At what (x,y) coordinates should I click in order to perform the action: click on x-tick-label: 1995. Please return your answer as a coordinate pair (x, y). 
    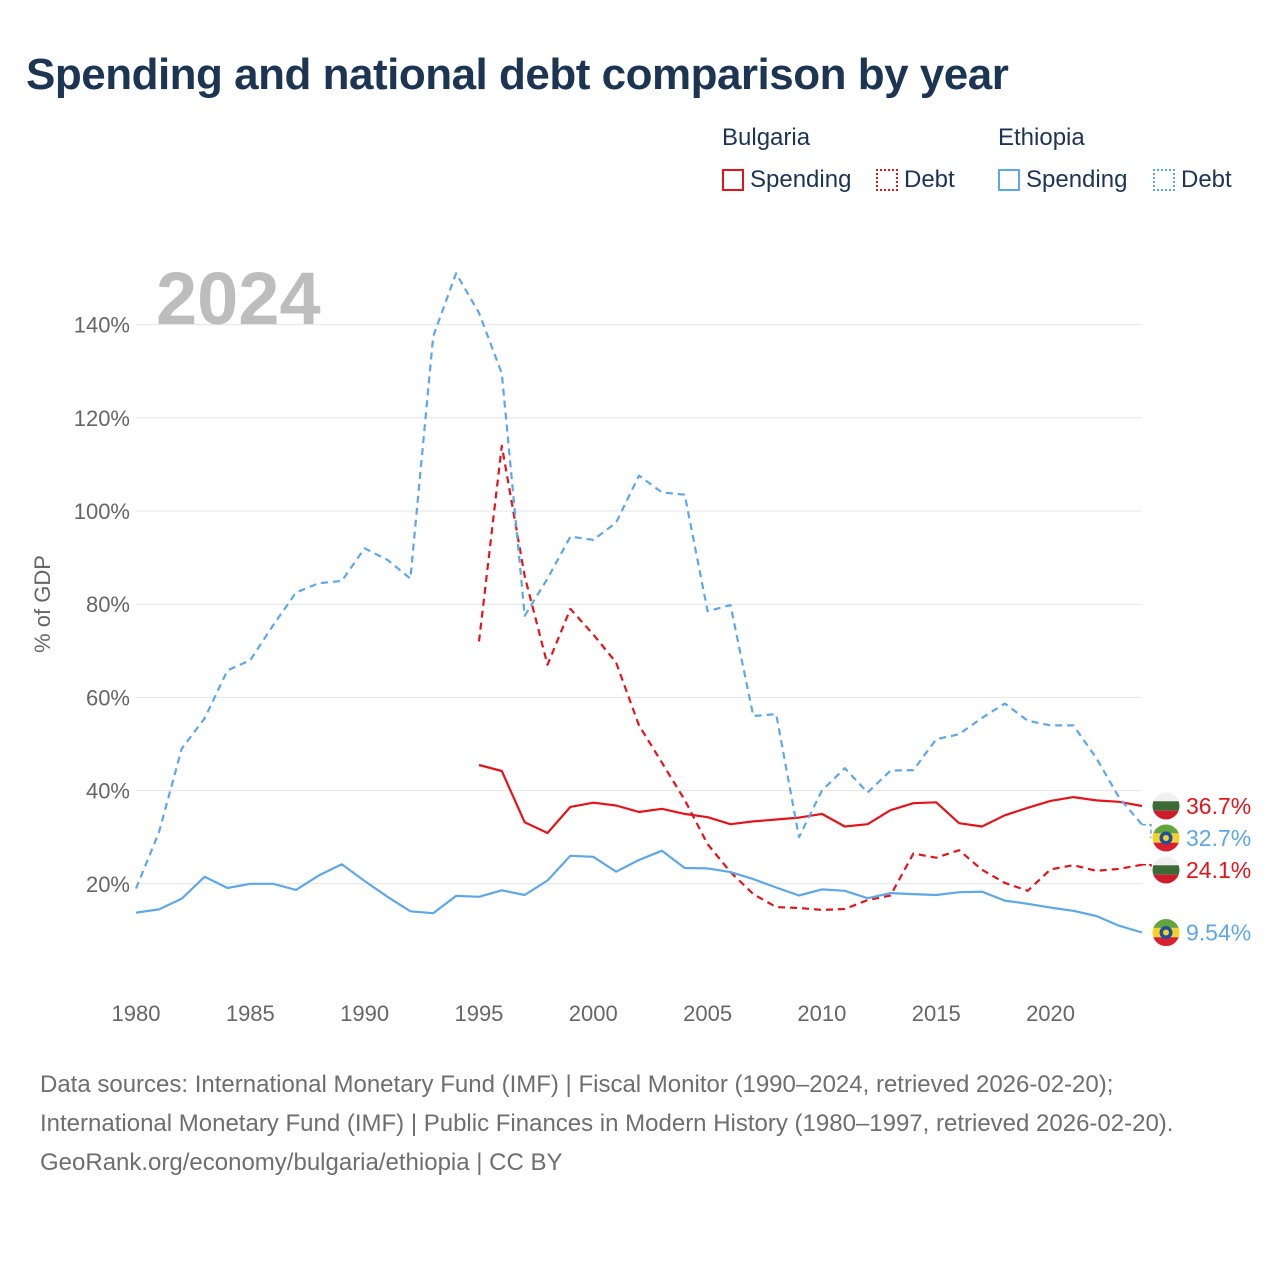
    Looking at the image, I should click on (478, 1013).